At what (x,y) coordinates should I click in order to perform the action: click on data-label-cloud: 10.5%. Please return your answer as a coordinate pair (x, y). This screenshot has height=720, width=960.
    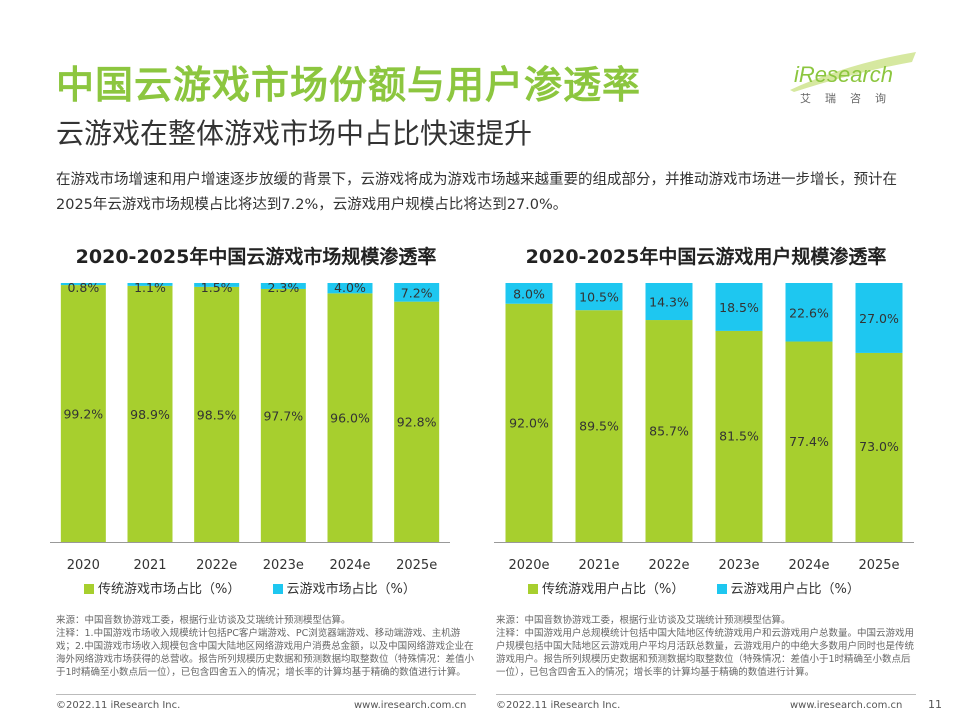
    Looking at the image, I should click on (599, 297).